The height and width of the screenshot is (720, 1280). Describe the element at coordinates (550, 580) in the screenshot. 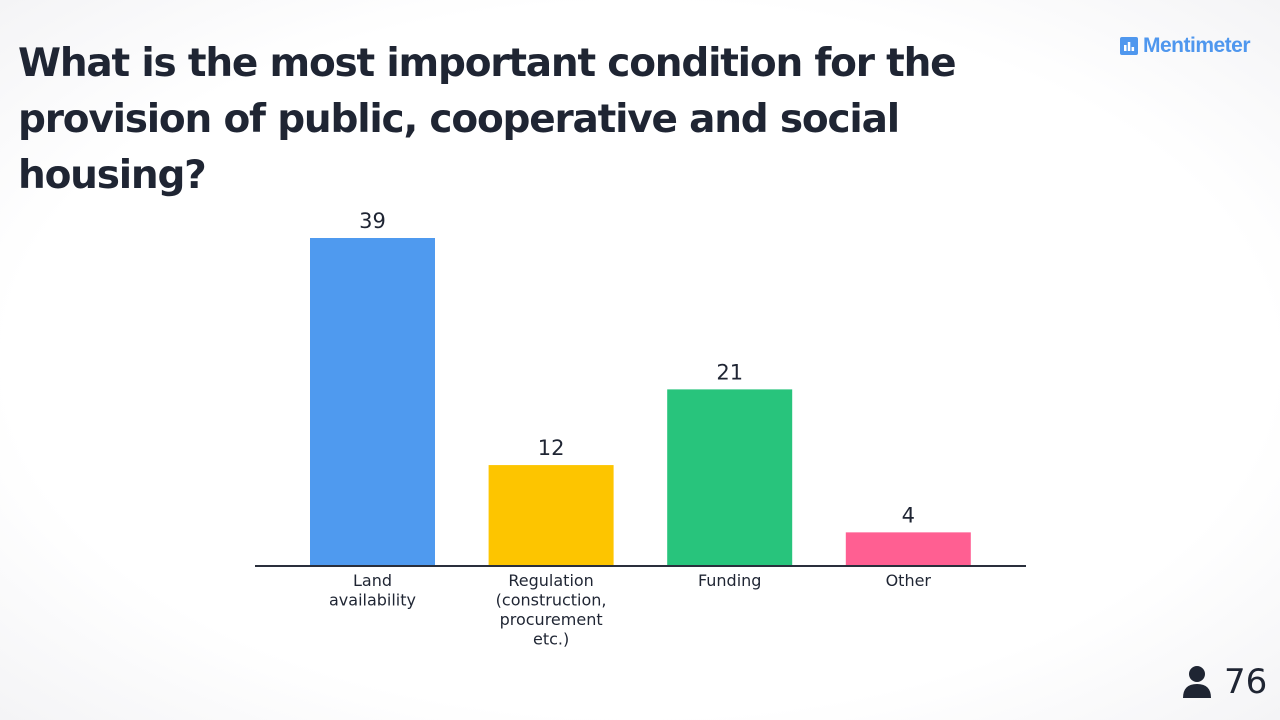

I see `category-label-line: Regulation` at that location.